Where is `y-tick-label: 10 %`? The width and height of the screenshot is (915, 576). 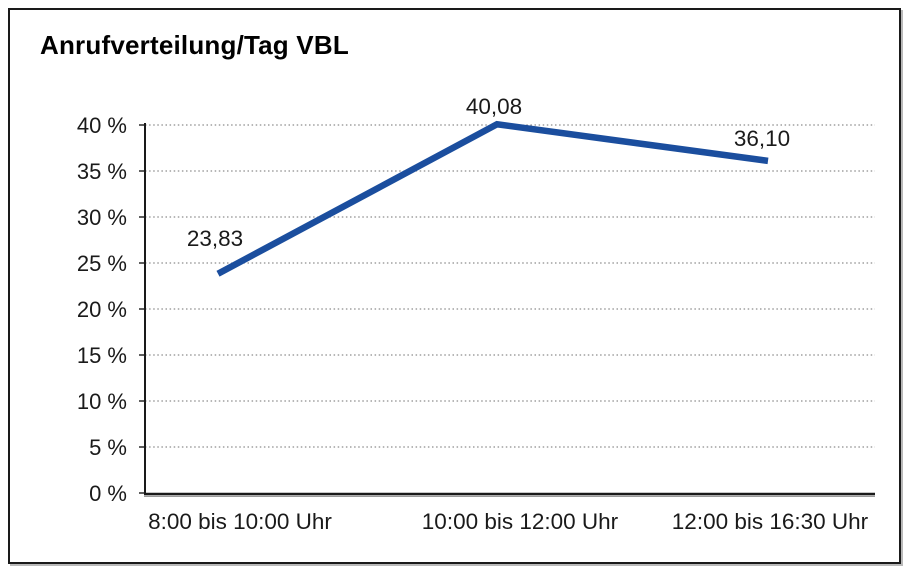
y-tick-label: 10 % is located at coordinates (102, 401).